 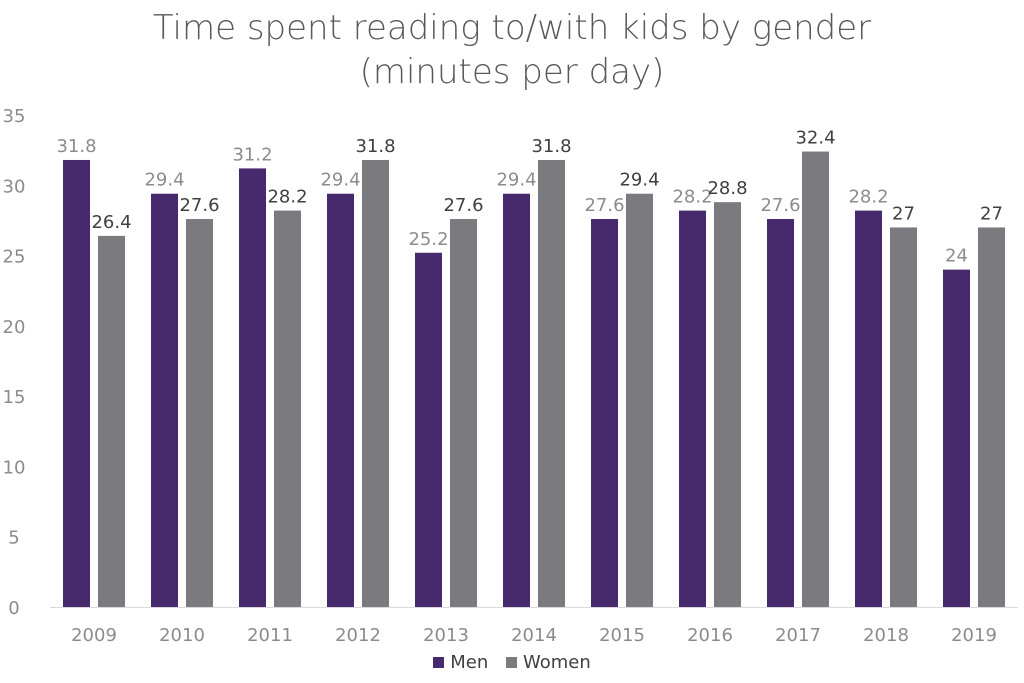 I want to click on data-label-women: 28.2, so click(x=287, y=197).